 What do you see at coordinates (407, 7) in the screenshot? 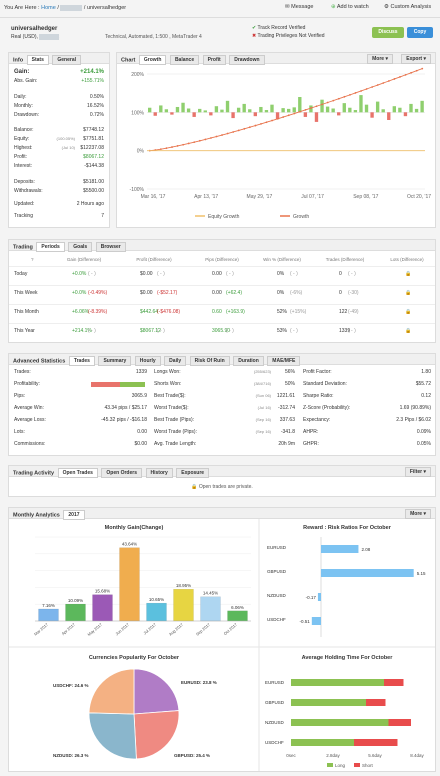
I see `custom-analysis-link: ⚙ Custom Analysis` at bounding box center [407, 7].